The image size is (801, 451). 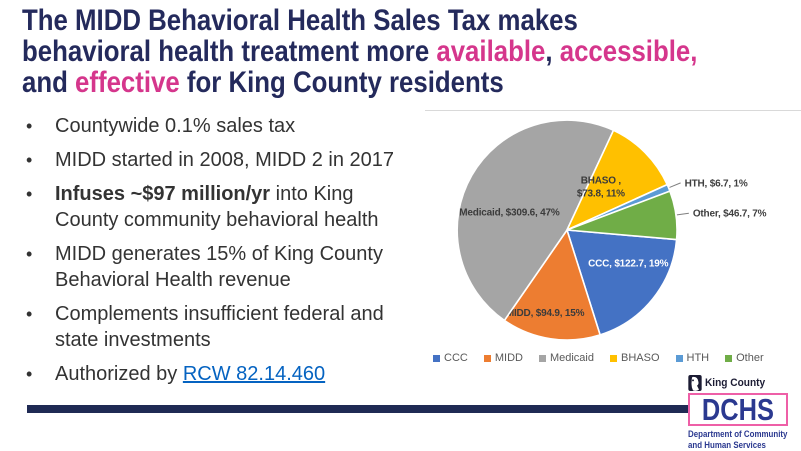 What do you see at coordinates (571, 358) in the screenshot?
I see `legend-label: Medicaid` at bounding box center [571, 358].